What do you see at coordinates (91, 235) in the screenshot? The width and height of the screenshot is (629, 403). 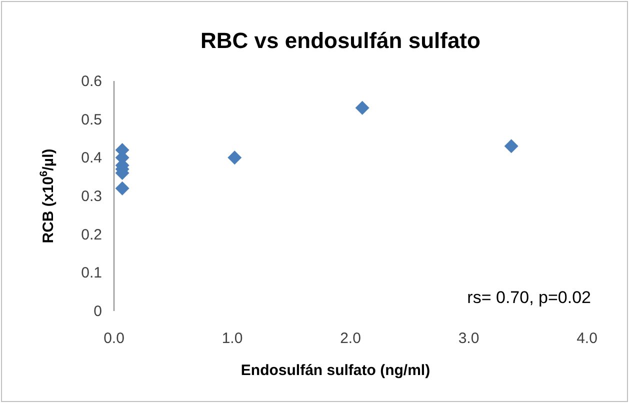 I see `y-tick-label: 0.2` at bounding box center [91, 235].